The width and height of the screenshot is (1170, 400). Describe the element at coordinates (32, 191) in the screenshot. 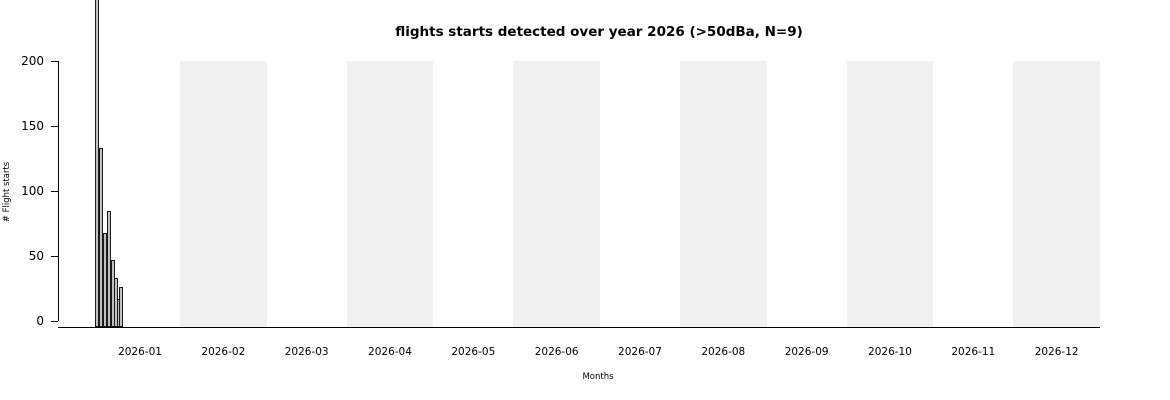

I see `y-tick-label: 100` at that location.